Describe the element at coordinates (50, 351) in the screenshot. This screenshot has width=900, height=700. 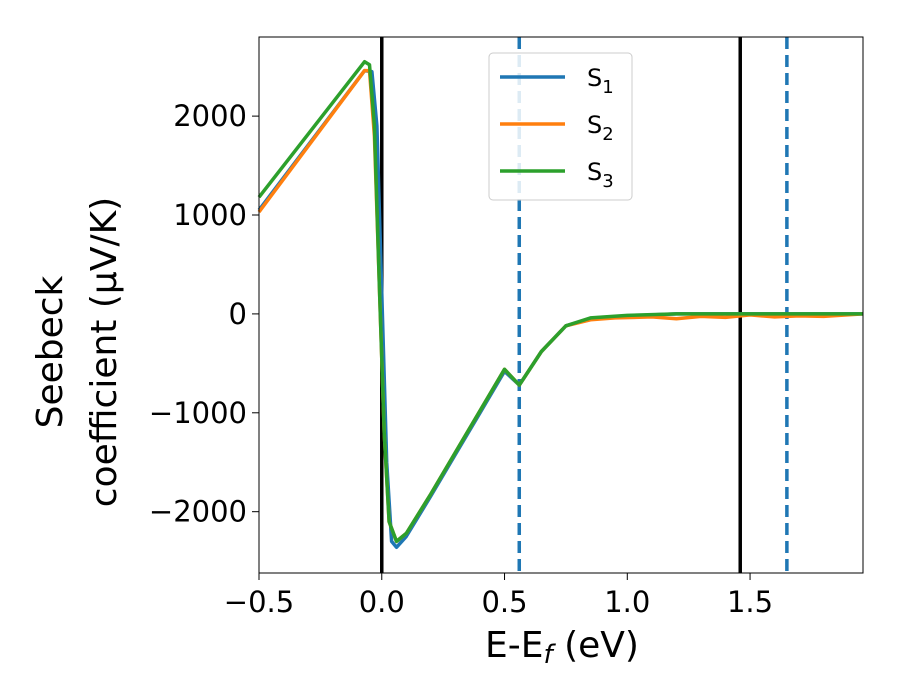
I see `y-axis-label-line1: Seebeck` at that location.